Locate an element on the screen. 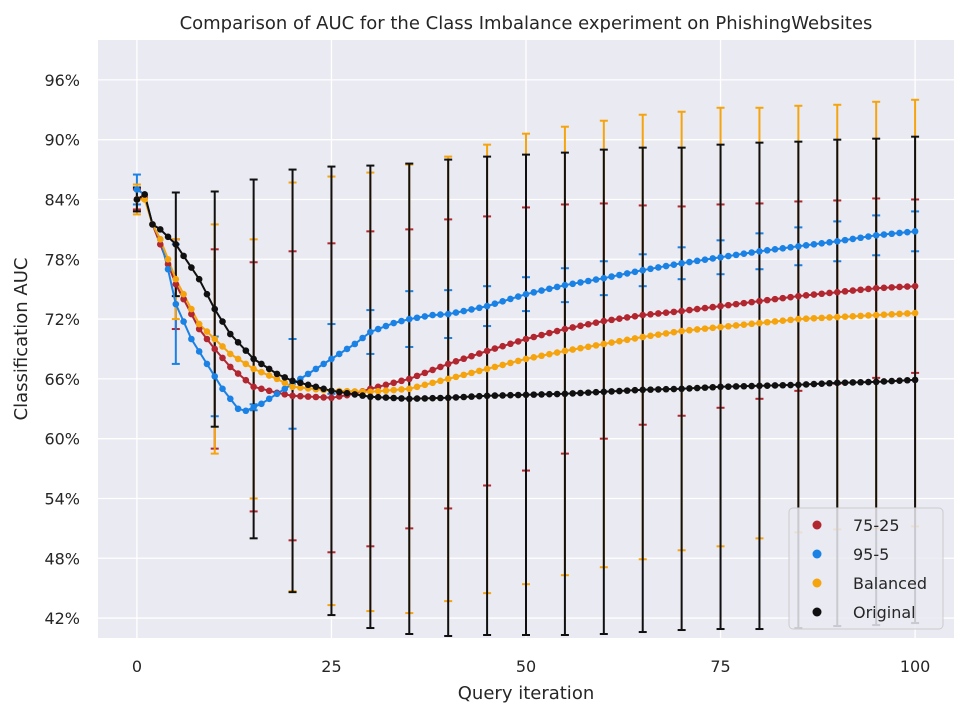 The image size is (966, 716). y-tick-label: 66% is located at coordinates (62, 379).